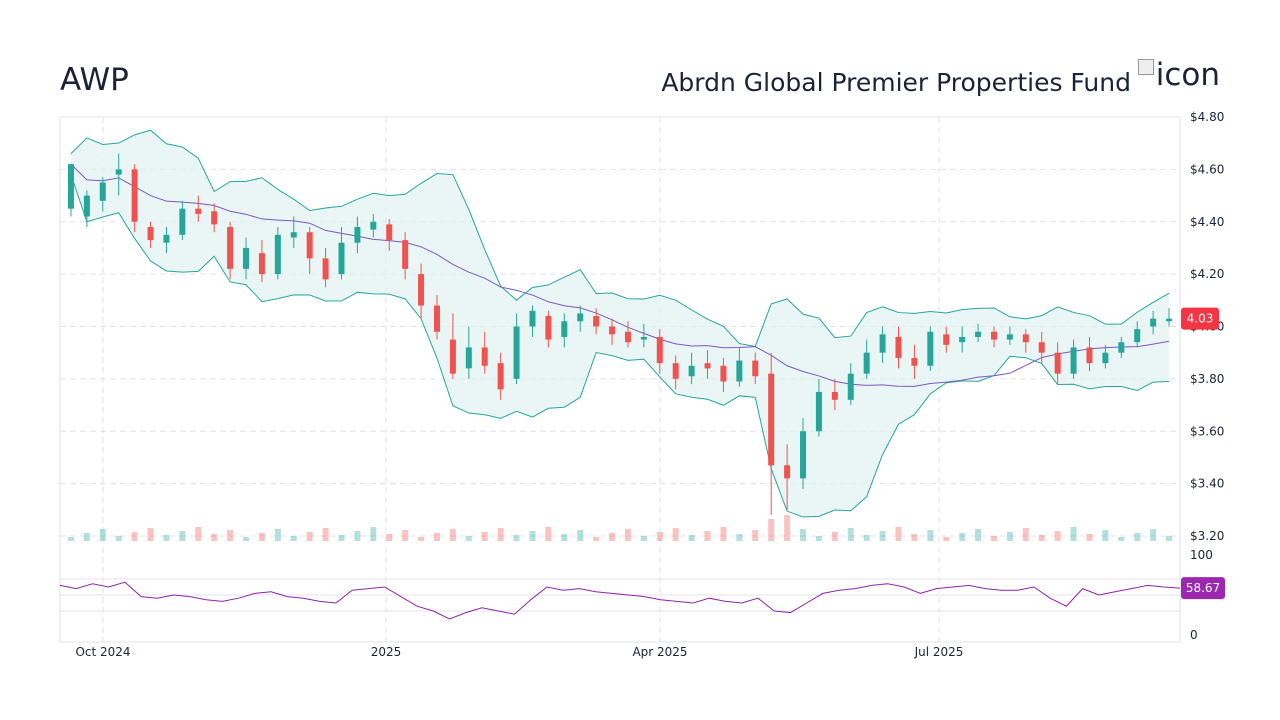  What do you see at coordinates (102, 652) in the screenshot?
I see `time-tick-label: Oct 2024` at bounding box center [102, 652].